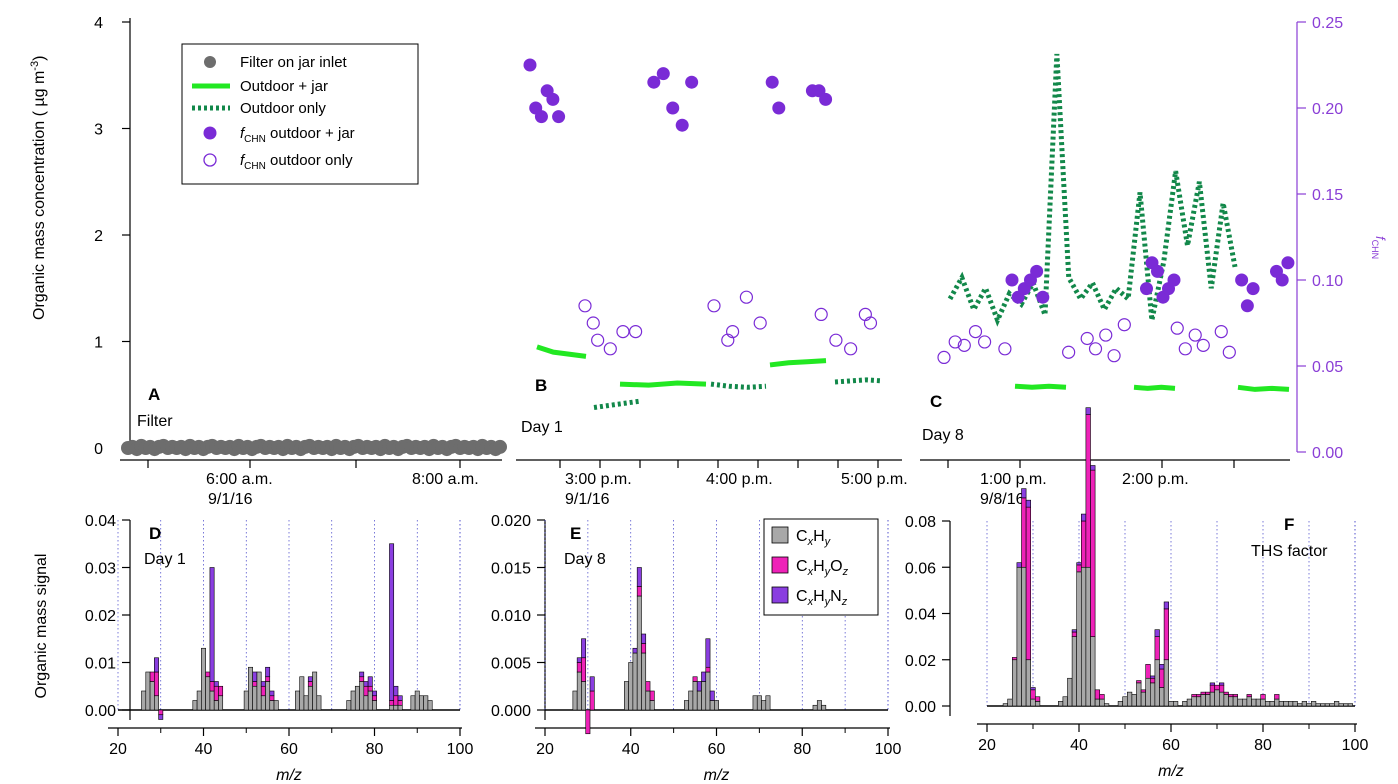  Describe the element at coordinates (98, 130) in the screenshot. I see `y-tick-label: 3` at that location.